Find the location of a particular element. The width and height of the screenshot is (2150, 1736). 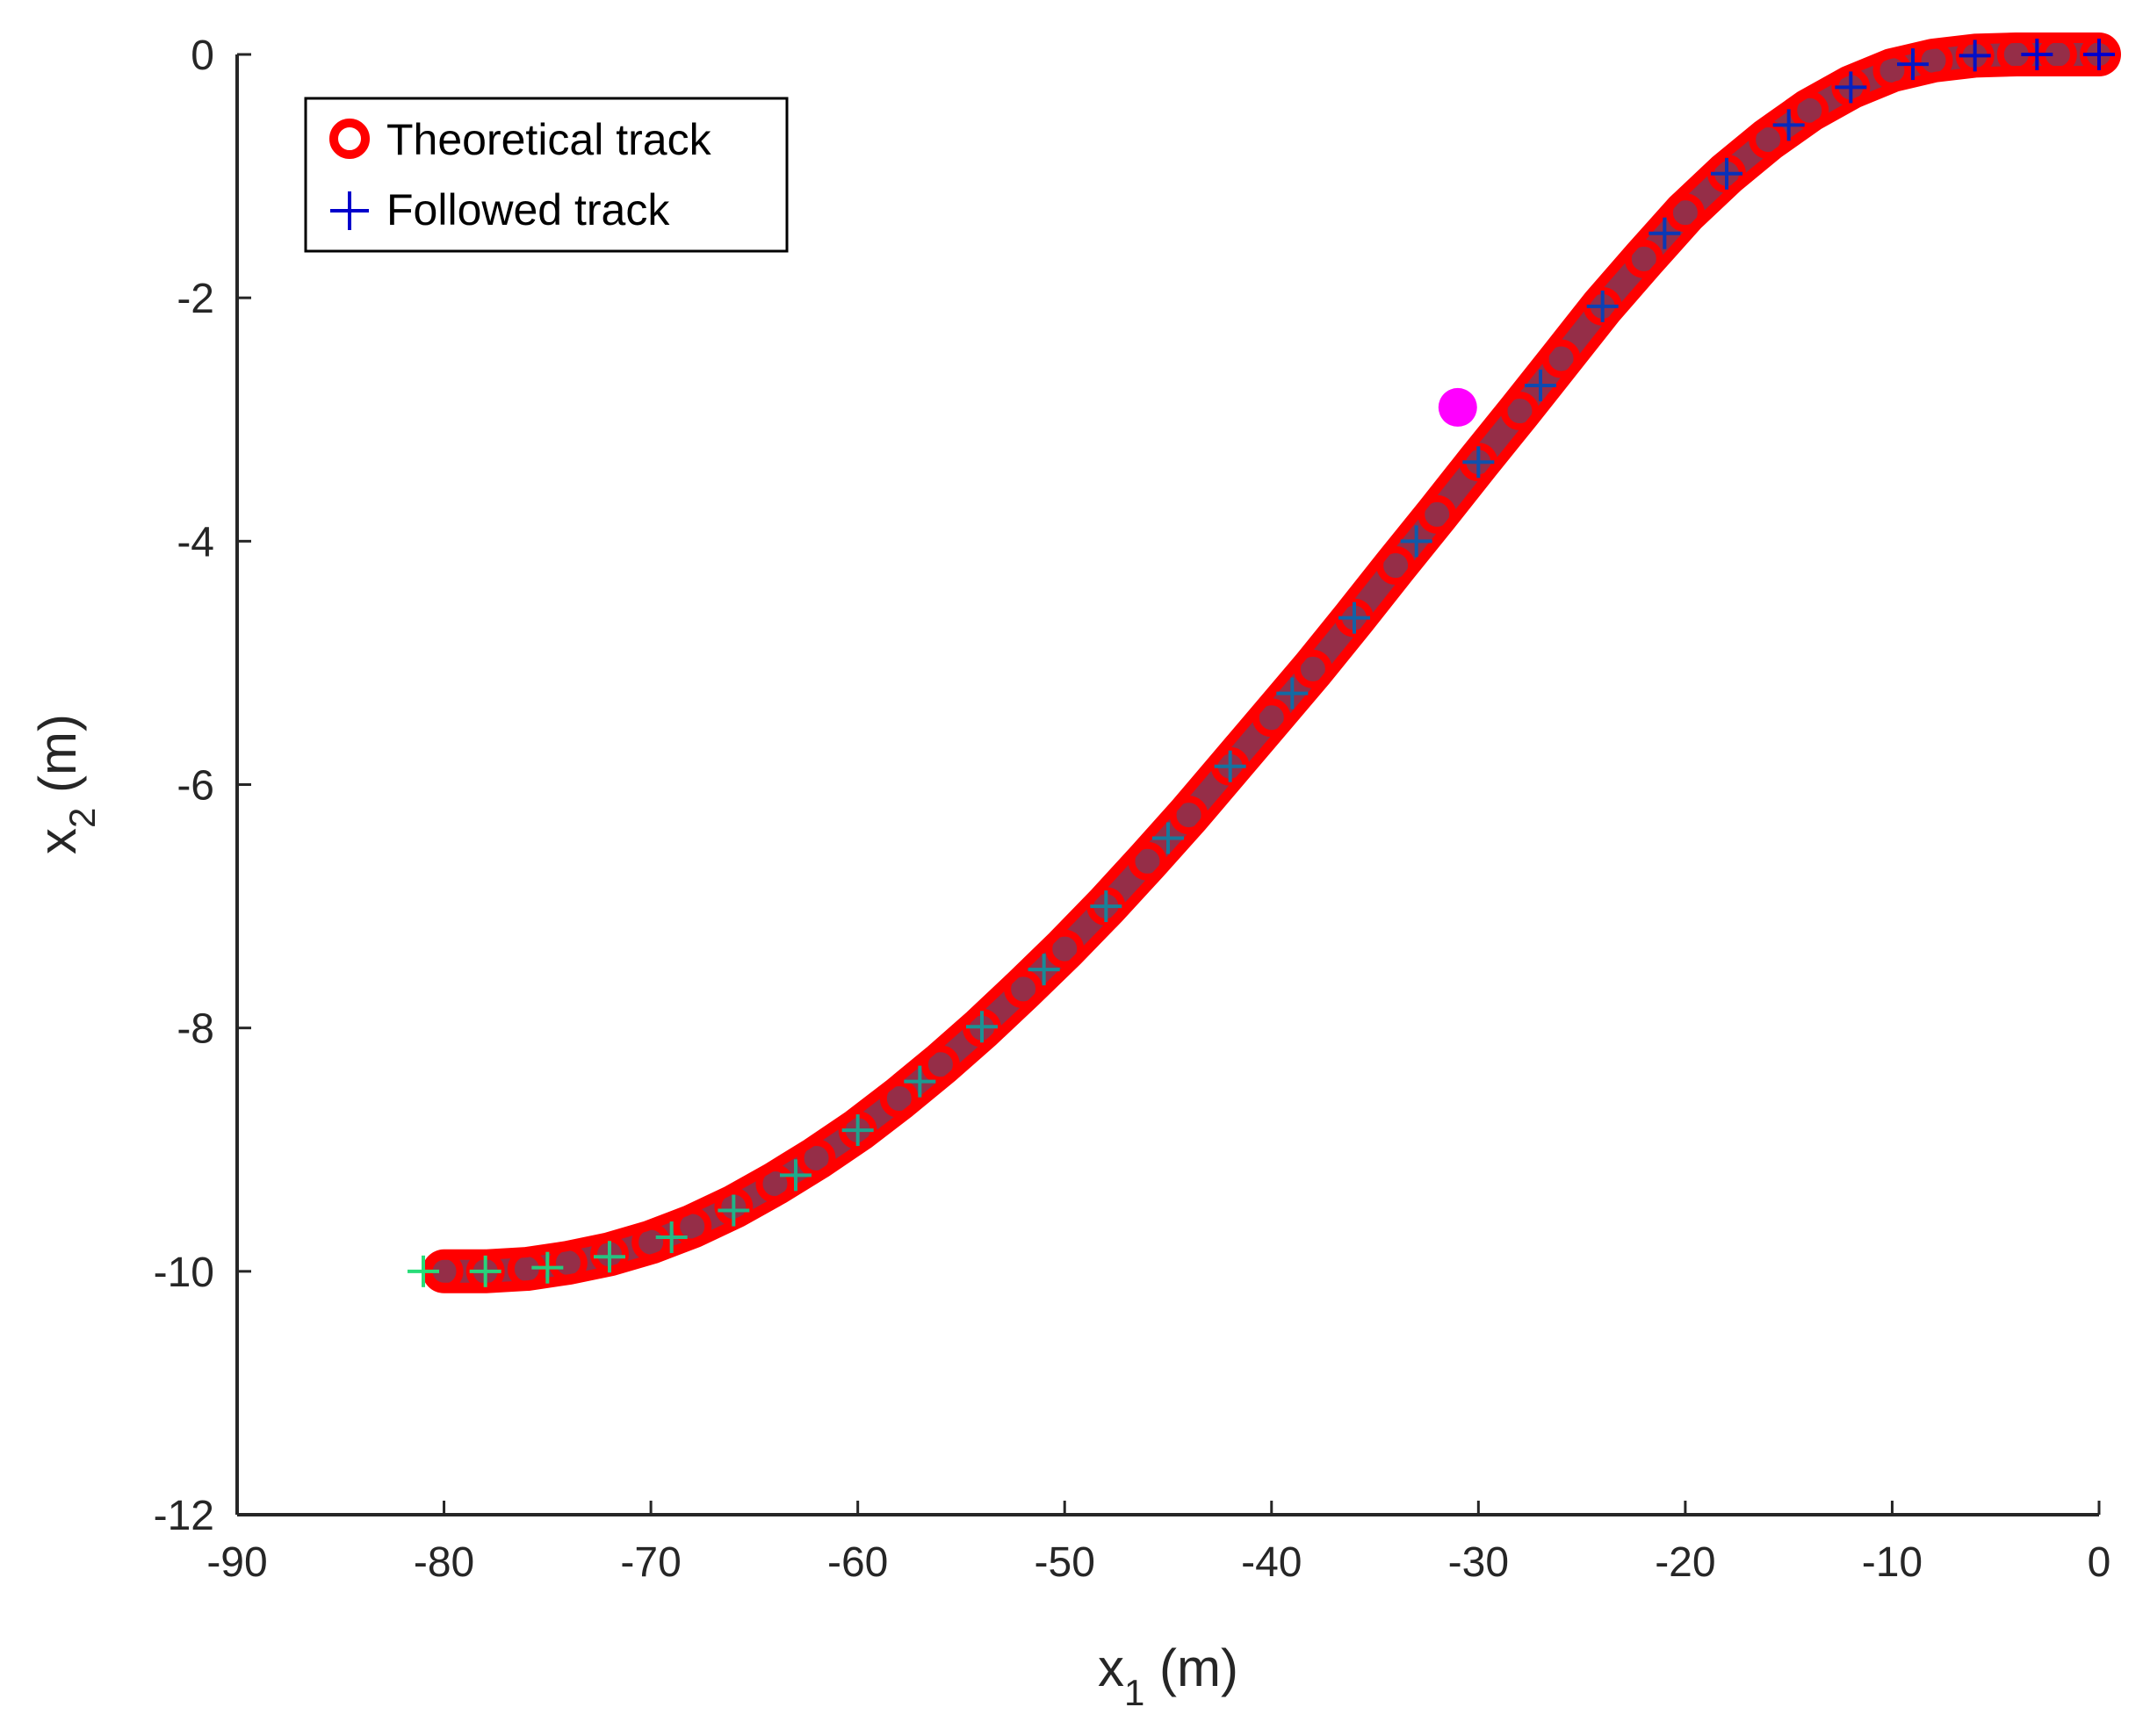

legend-box is located at coordinates (546, 175).